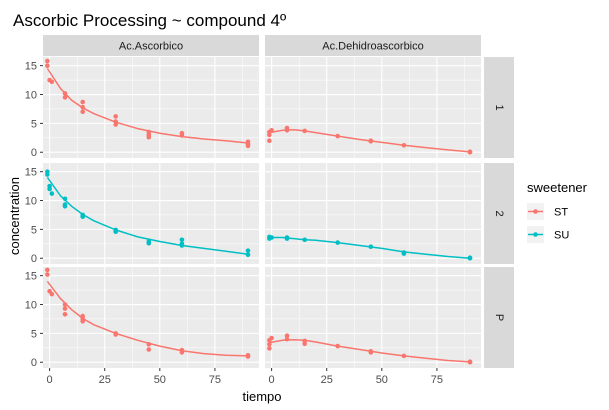 The image size is (609, 410). I want to click on panel-p-ac-dehidroascorbico-fit-line-st, so click(370, 350).